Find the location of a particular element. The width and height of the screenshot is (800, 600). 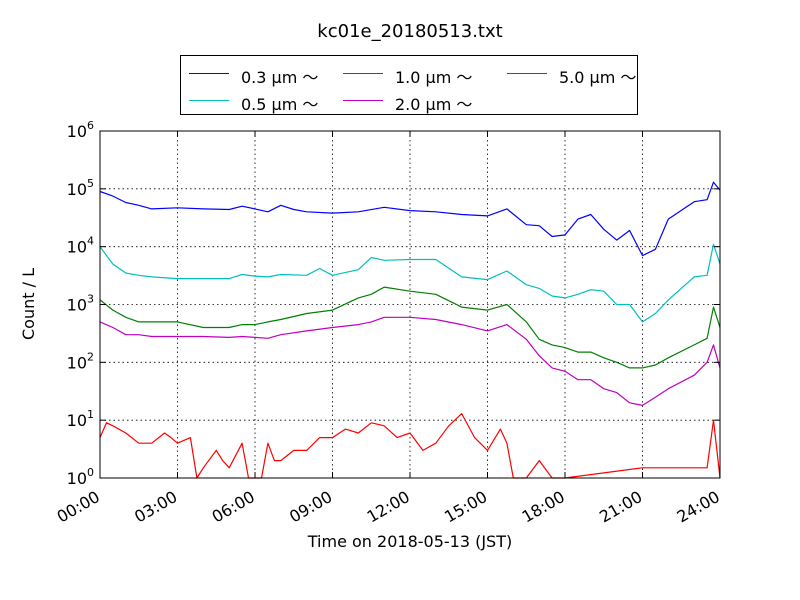

y-tick-label: 10² is located at coordinates (80, 361).